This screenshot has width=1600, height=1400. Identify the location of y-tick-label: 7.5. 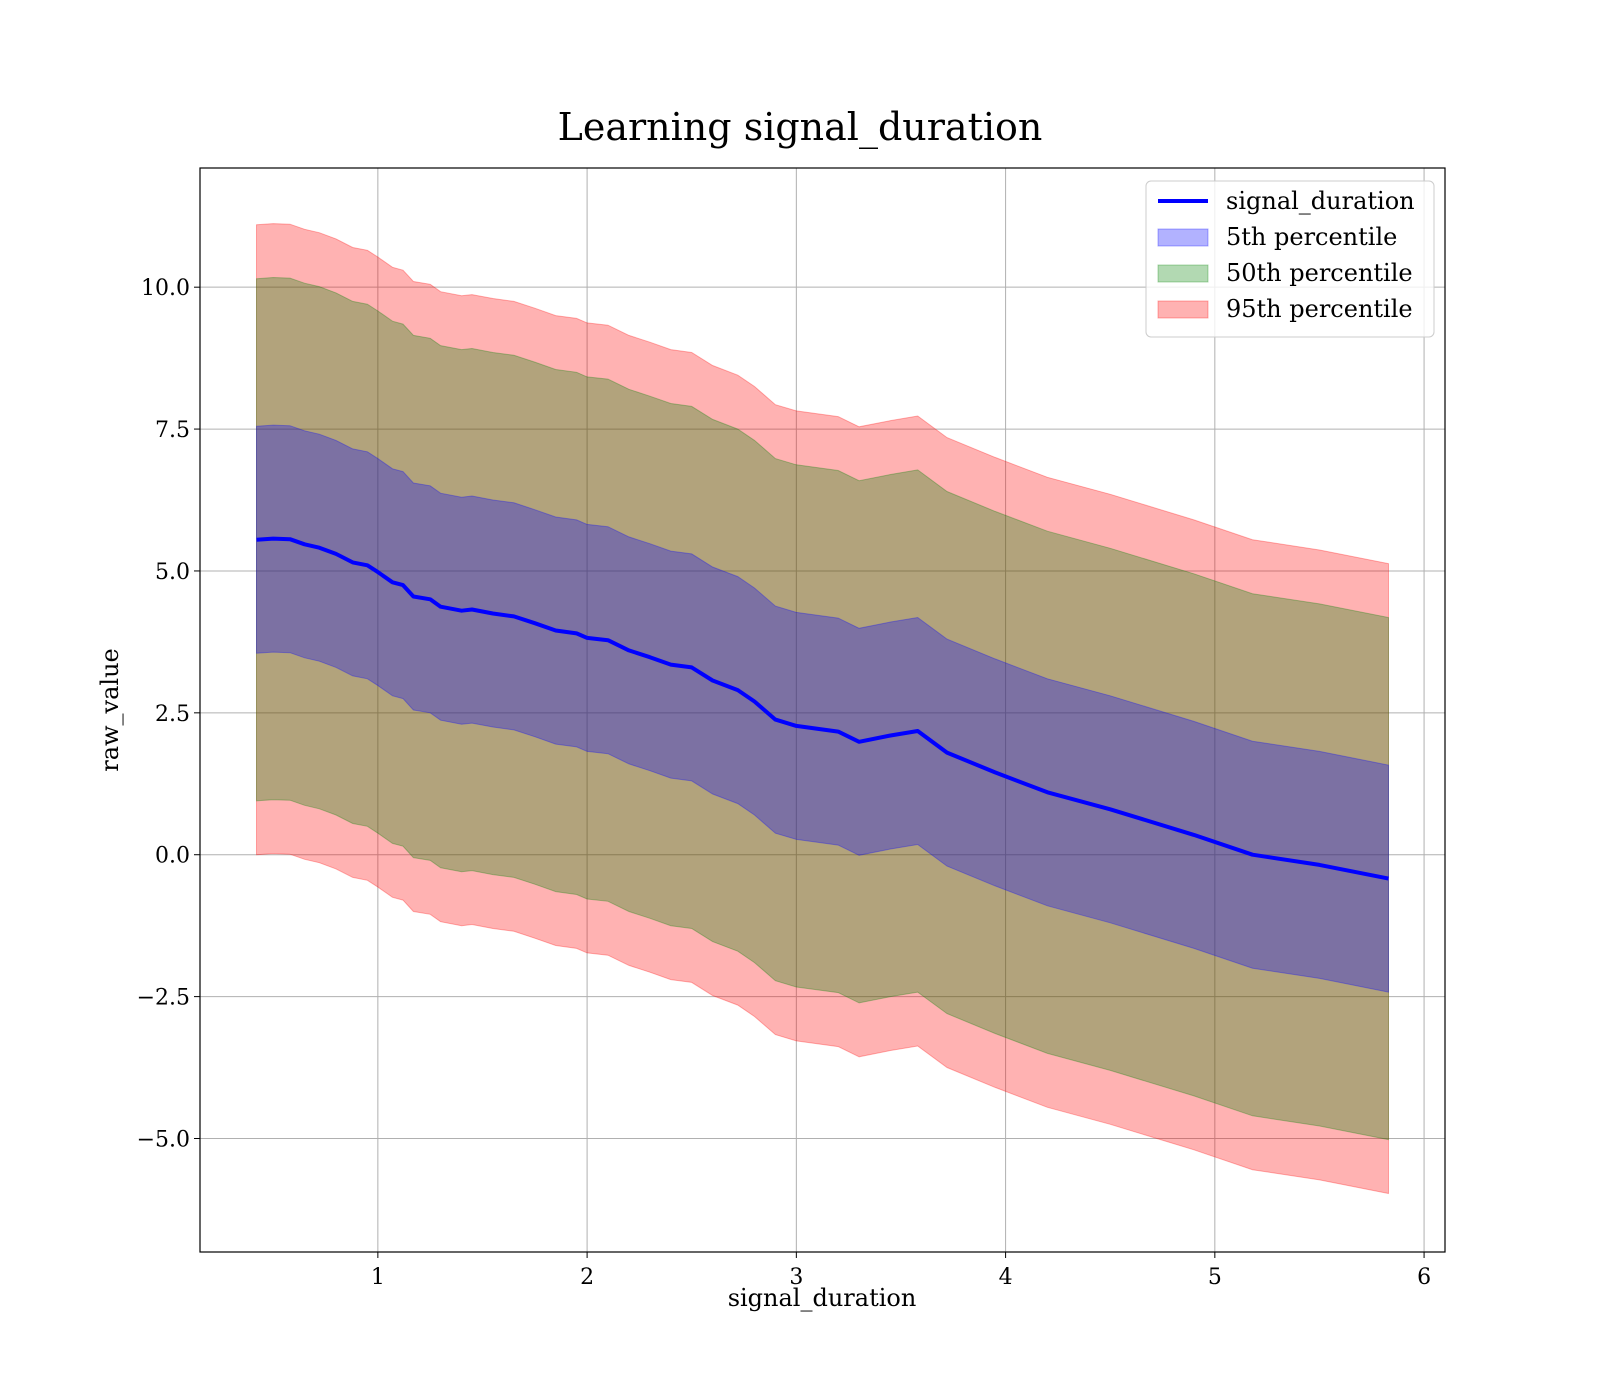
(172, 430).